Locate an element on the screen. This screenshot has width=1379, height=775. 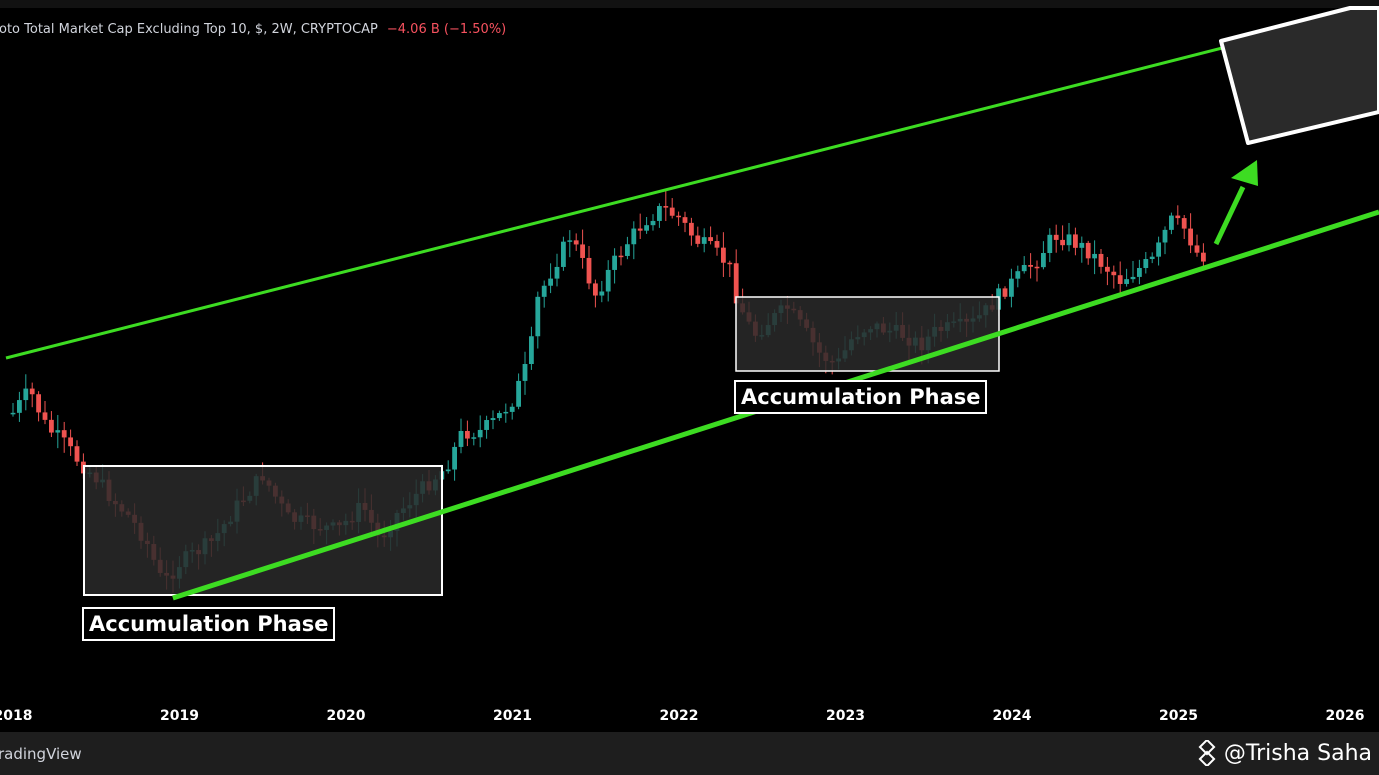
x-tick-label: 2018 is located at coordinates (16, 716).